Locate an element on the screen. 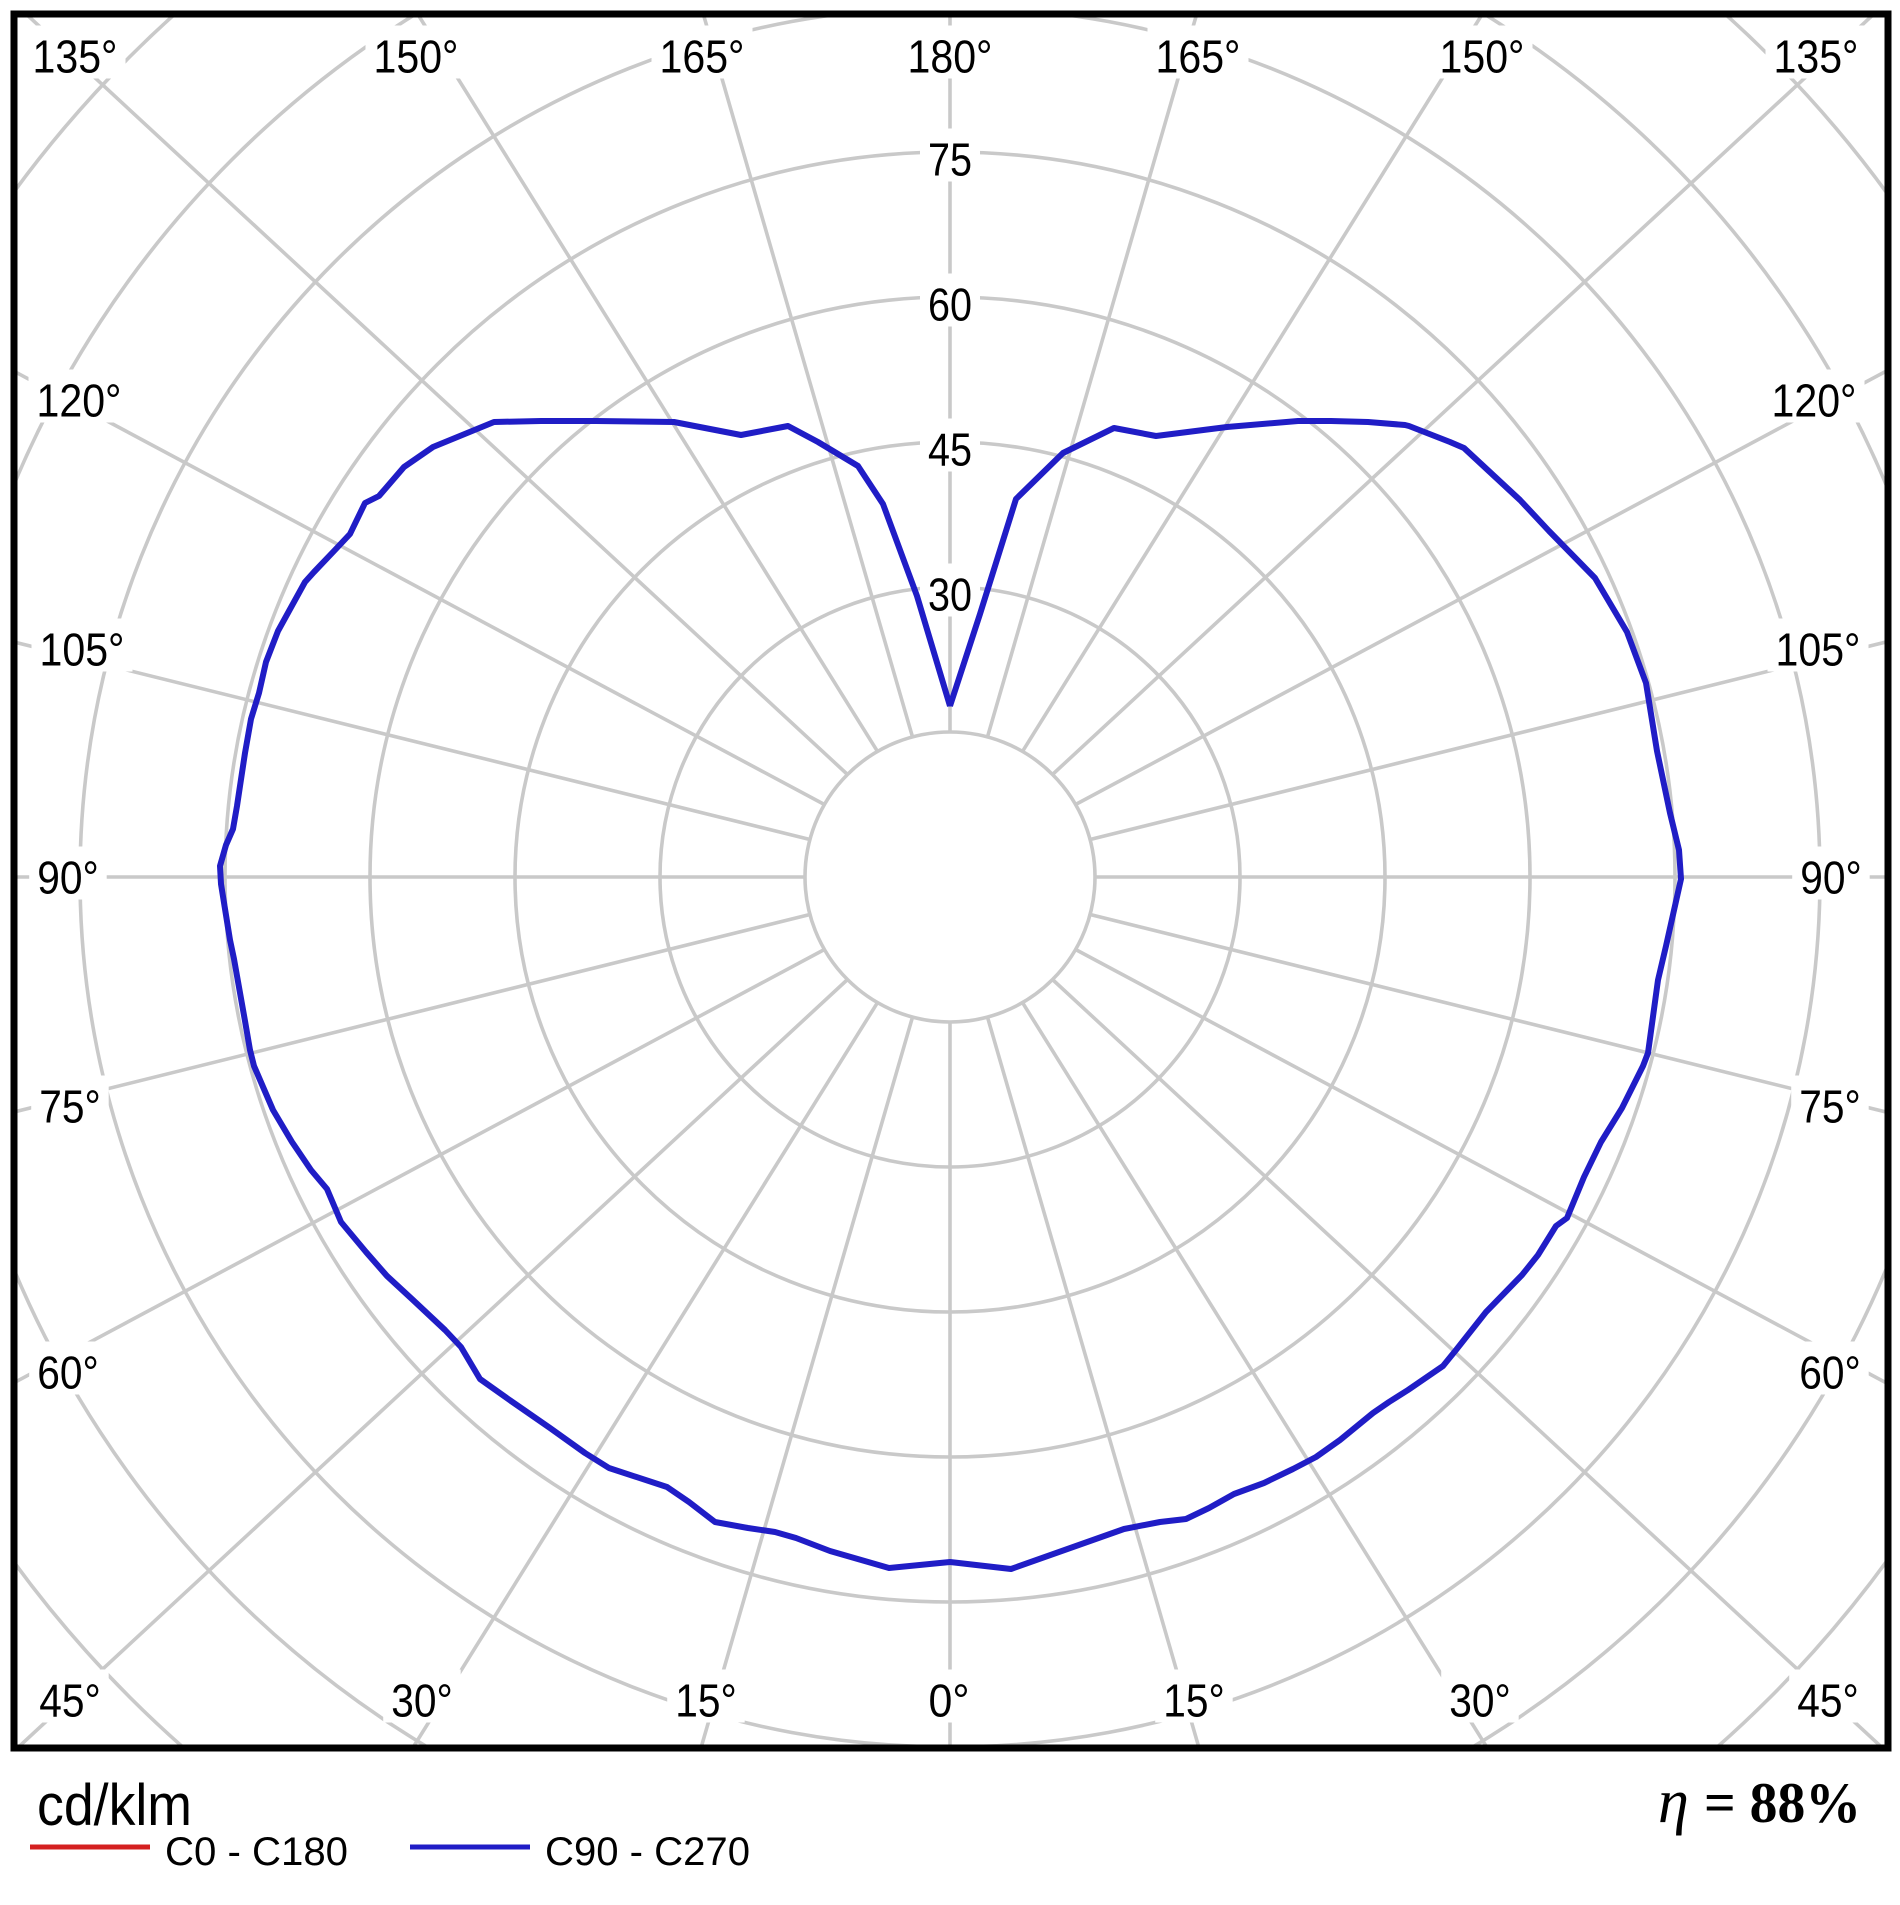  svg-text: cd/klm is located at coordinates (114, 1805).